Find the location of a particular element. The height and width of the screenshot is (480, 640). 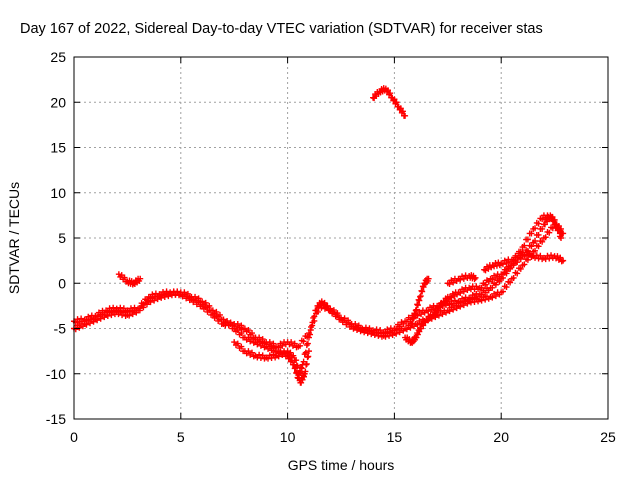

x-tick-label: 15 is located at coordinates (395, 437).